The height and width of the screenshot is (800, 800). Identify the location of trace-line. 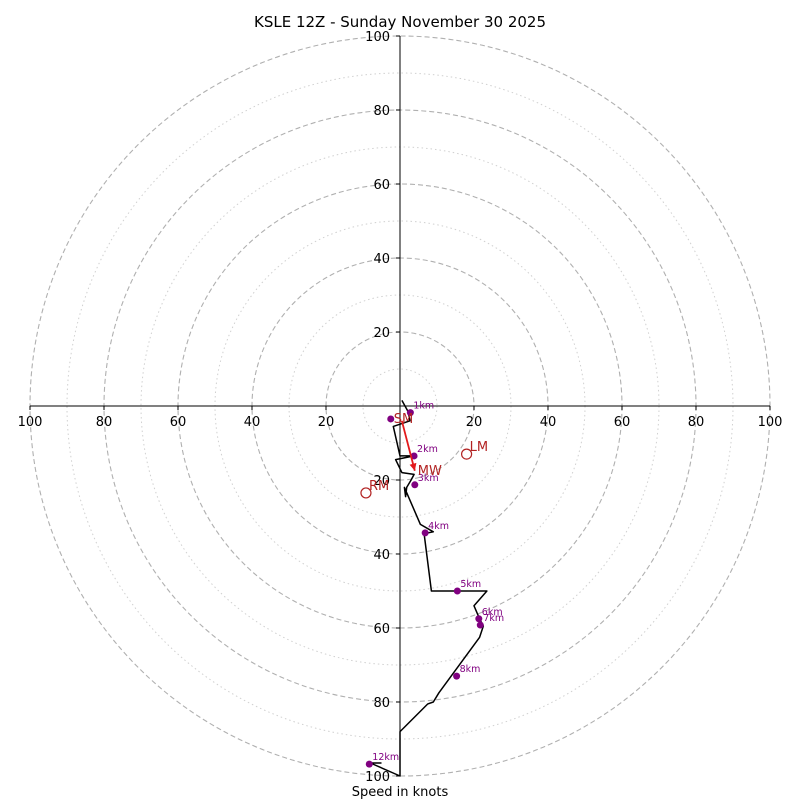
(428, 588).